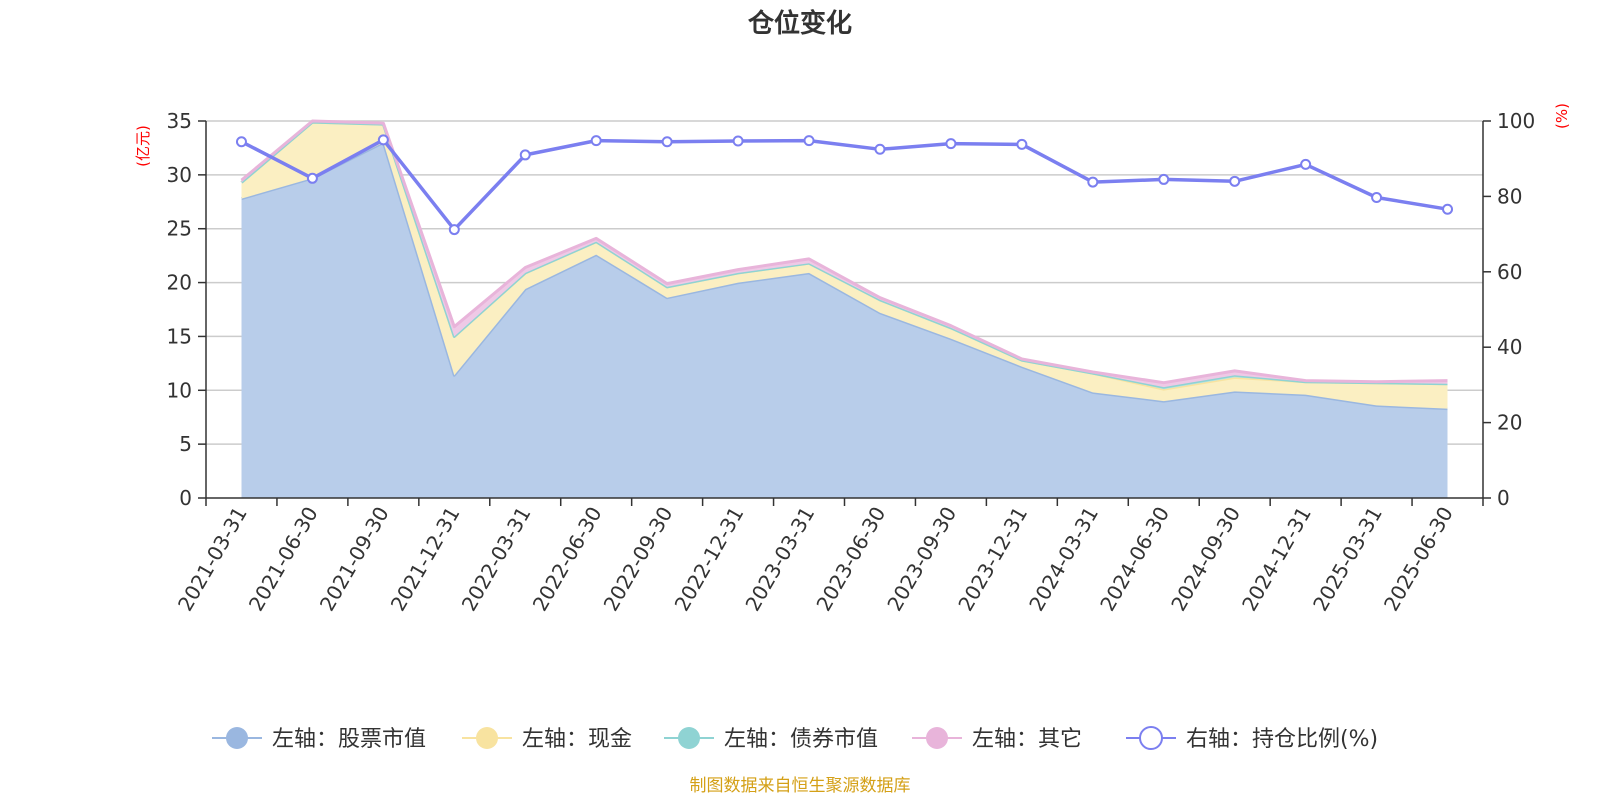 The image size is (1600, 800). I want to click on y-left-tick-label: 0, so click(185, 498).